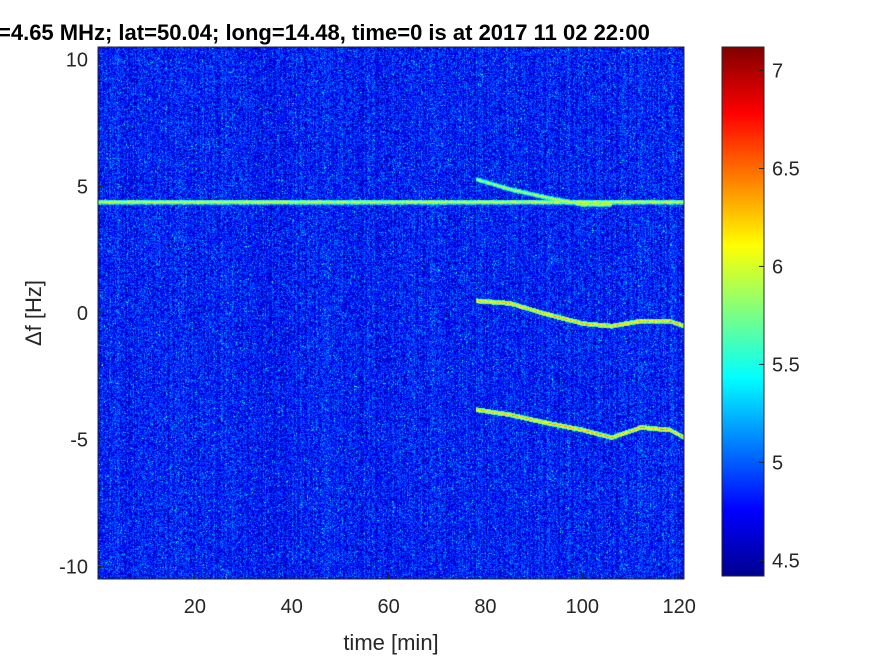 The image size is (875, 656). Describe the element at coordinates (73, 567) in the screenshot. I see `y-tick-label: -10` at that location.